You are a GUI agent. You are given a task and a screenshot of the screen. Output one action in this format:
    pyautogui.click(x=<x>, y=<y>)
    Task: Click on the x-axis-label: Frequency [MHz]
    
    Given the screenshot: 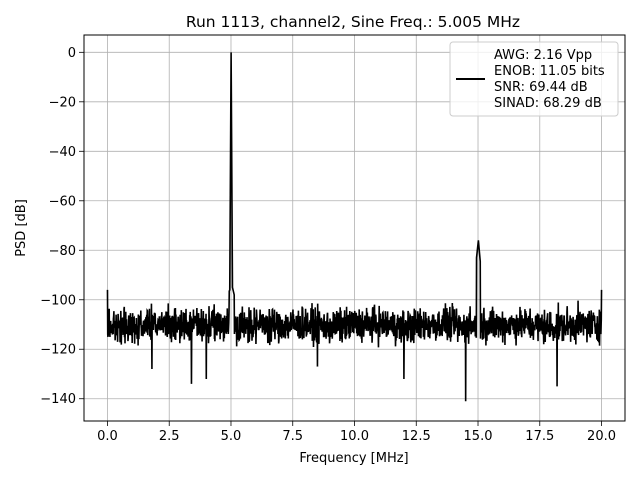 What is the action you would take?
    pyautogui.click(x=353, y=458)
    